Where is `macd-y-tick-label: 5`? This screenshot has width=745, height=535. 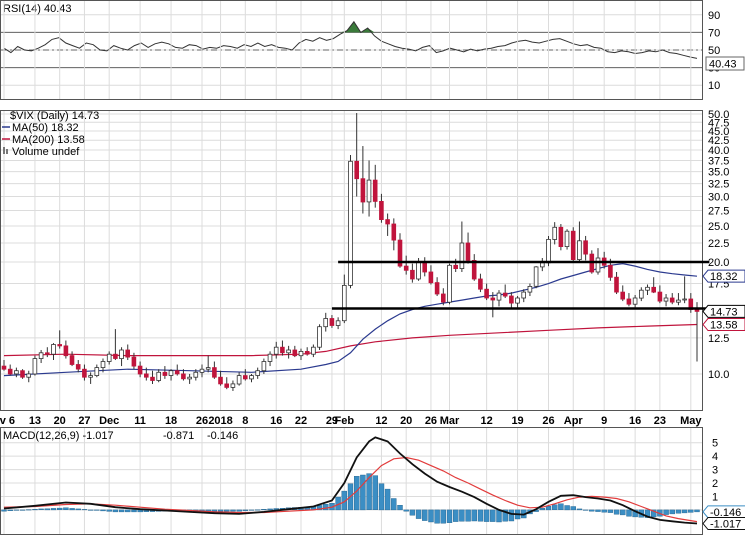
macd-y-tick-label: 5 is located at coordinates (715, 444).